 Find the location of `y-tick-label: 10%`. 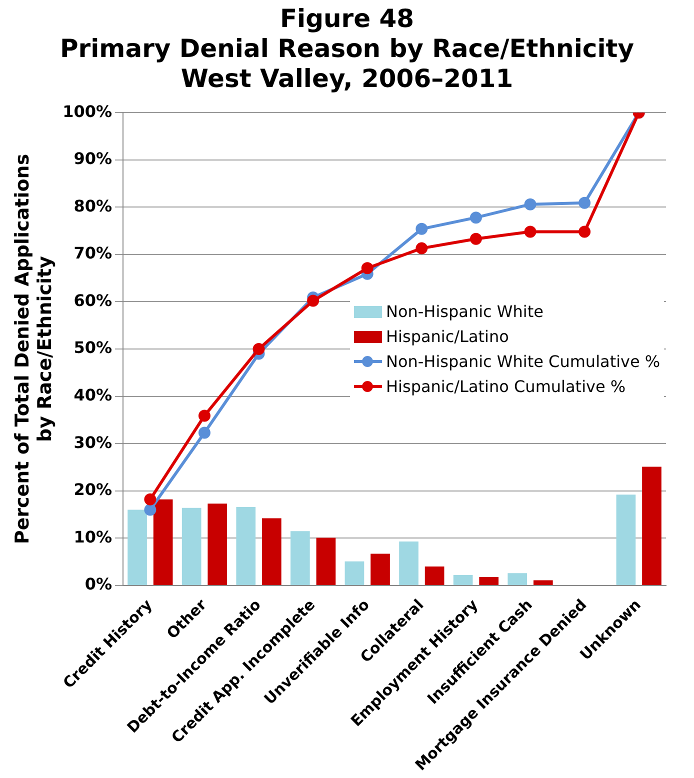

y-tick-label: 10% is located at coordinates (93, 536).